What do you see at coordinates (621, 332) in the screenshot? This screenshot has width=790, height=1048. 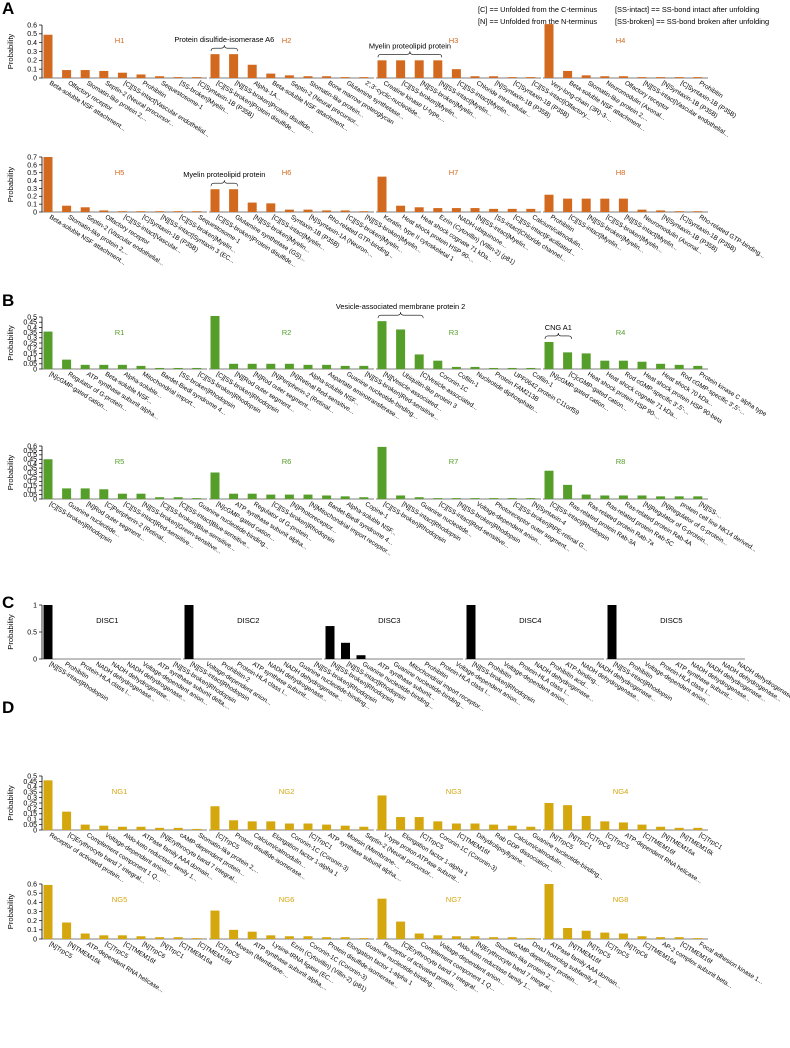 I see `chart-title: R4` at bounding box center [621, 332].